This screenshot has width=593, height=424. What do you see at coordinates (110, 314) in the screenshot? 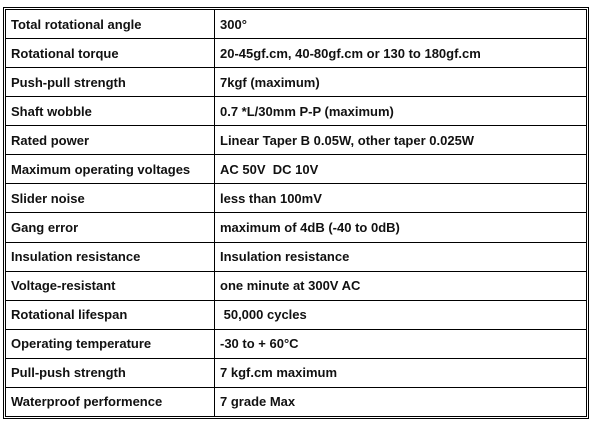
I see `spec-name: Rotational lifespan` at bounding box center [110, 314].